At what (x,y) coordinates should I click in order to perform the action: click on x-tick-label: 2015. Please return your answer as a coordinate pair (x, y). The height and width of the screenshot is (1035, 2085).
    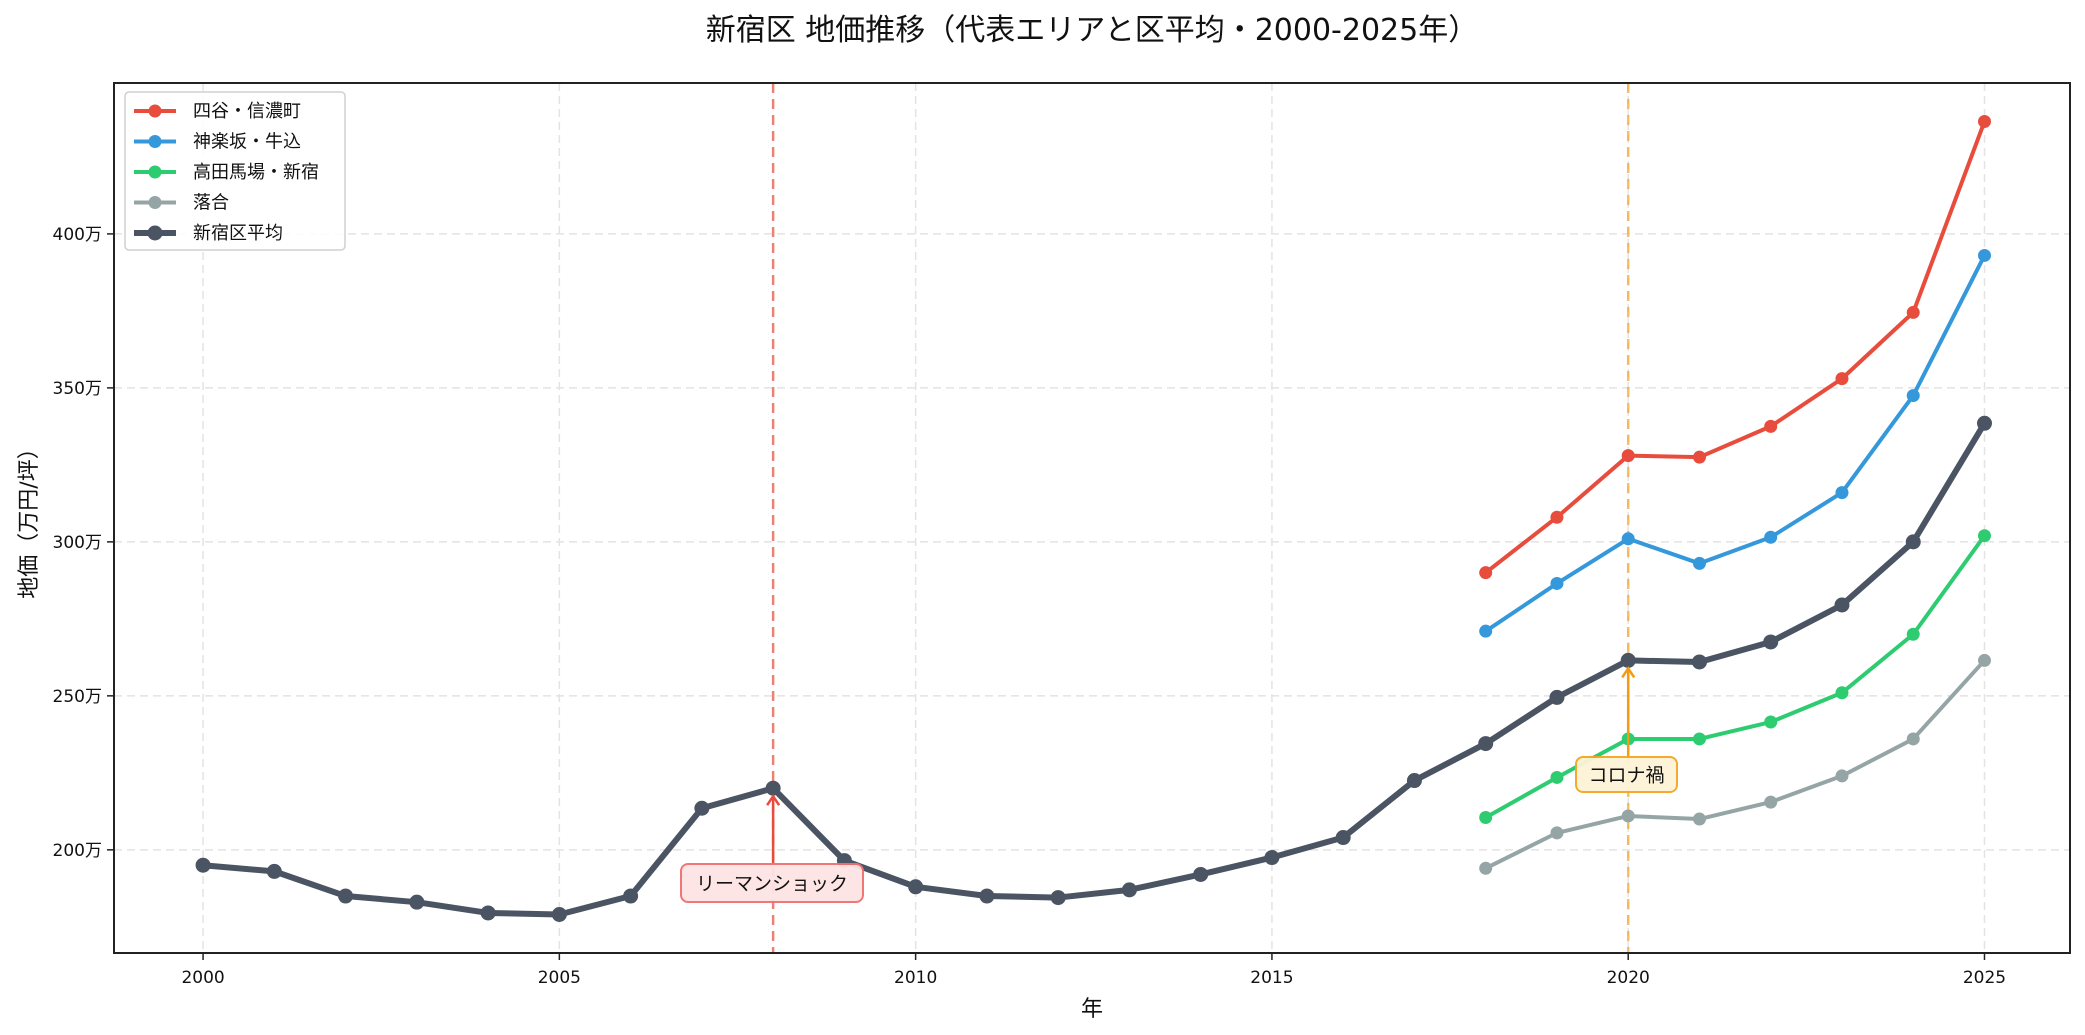
    Looking at the image, I should click on (1271, 978).